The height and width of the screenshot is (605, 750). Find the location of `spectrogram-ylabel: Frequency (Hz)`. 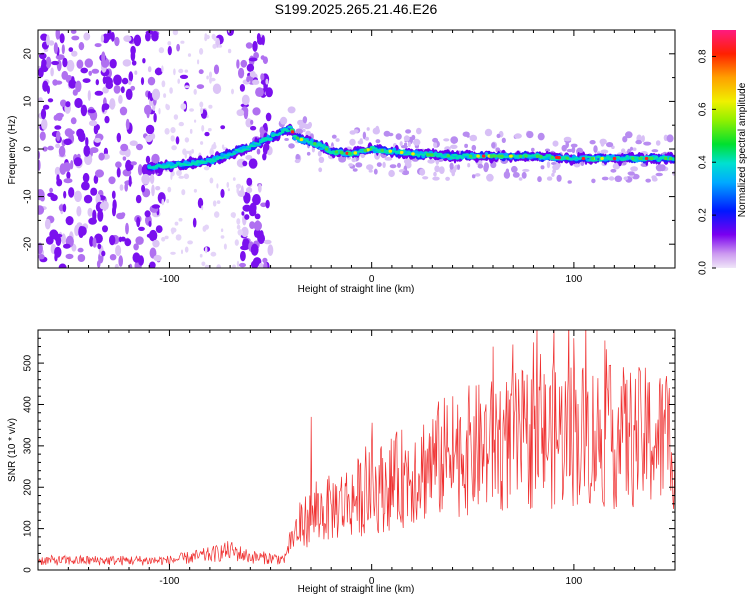

spectrogram-ylabel: Frequency (Hz) is located at coordinates (12, 150).